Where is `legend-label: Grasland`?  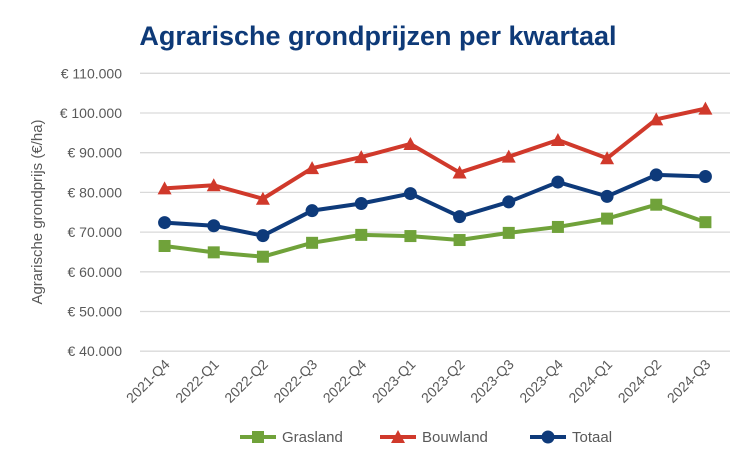 legend-label: Grasland is located at coordinates (312, 437).